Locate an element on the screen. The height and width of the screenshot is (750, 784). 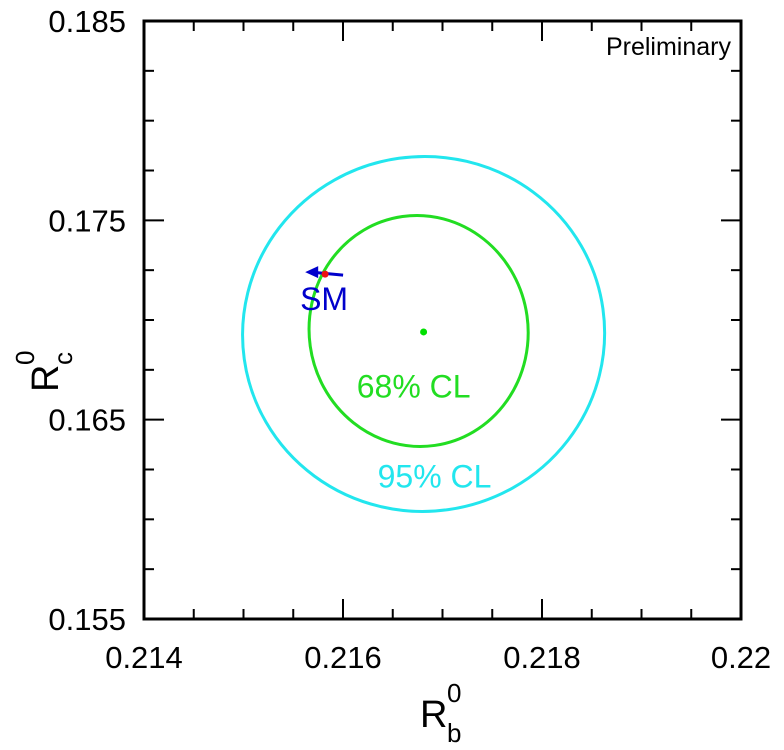
sm-label: SM is located at coordinates (324, 299).